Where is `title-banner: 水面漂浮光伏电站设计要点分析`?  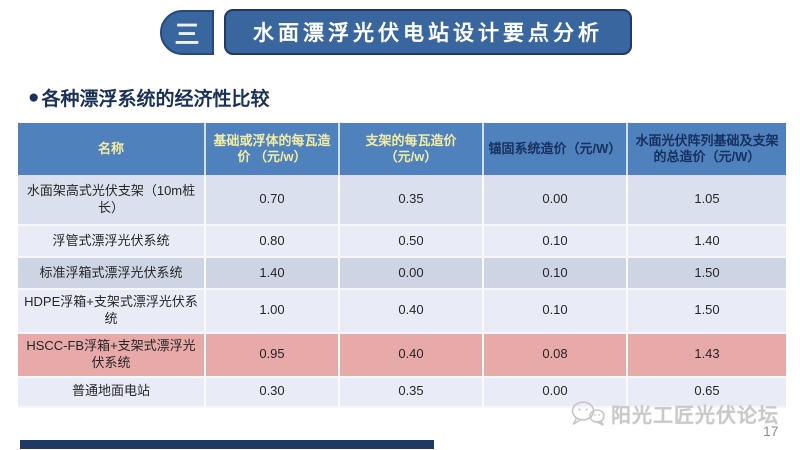 title-banner: 水面漂浮光伏电站设计要点分析 is located at coordinates (428, 32).